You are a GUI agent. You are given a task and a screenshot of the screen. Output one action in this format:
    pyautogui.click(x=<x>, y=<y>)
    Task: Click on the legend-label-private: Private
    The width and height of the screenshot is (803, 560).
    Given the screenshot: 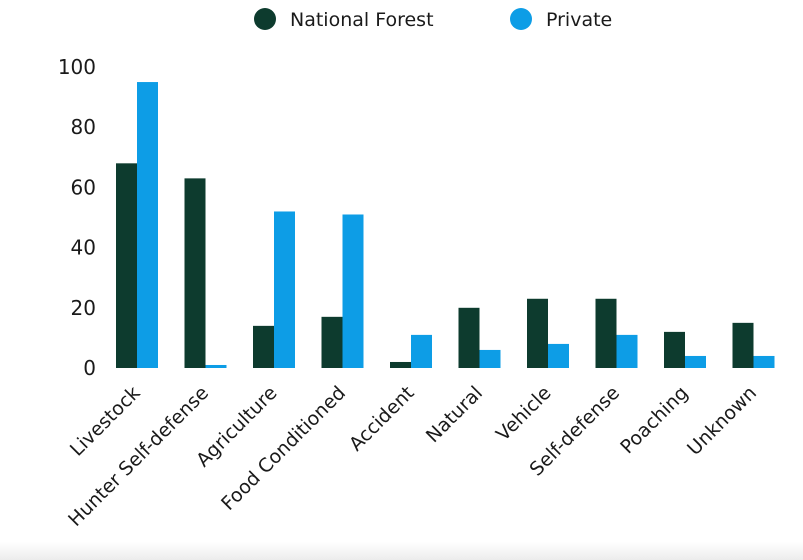 What is the action you would take?
    pyautogui.click(x=579, y=20)
    